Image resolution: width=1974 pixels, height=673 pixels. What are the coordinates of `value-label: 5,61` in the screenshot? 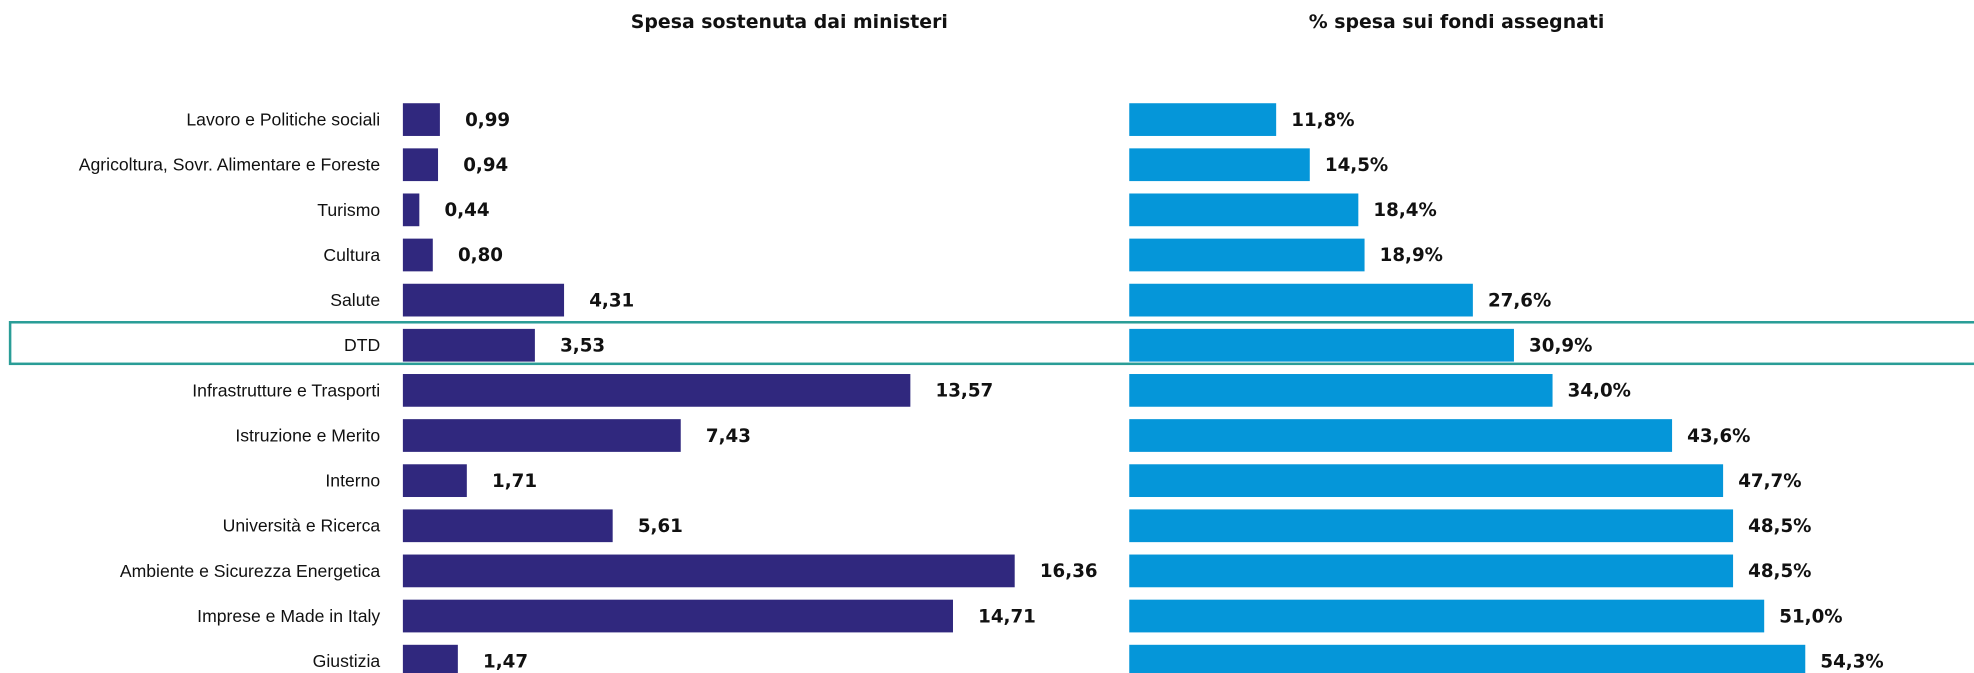 It's located at (660, 526).